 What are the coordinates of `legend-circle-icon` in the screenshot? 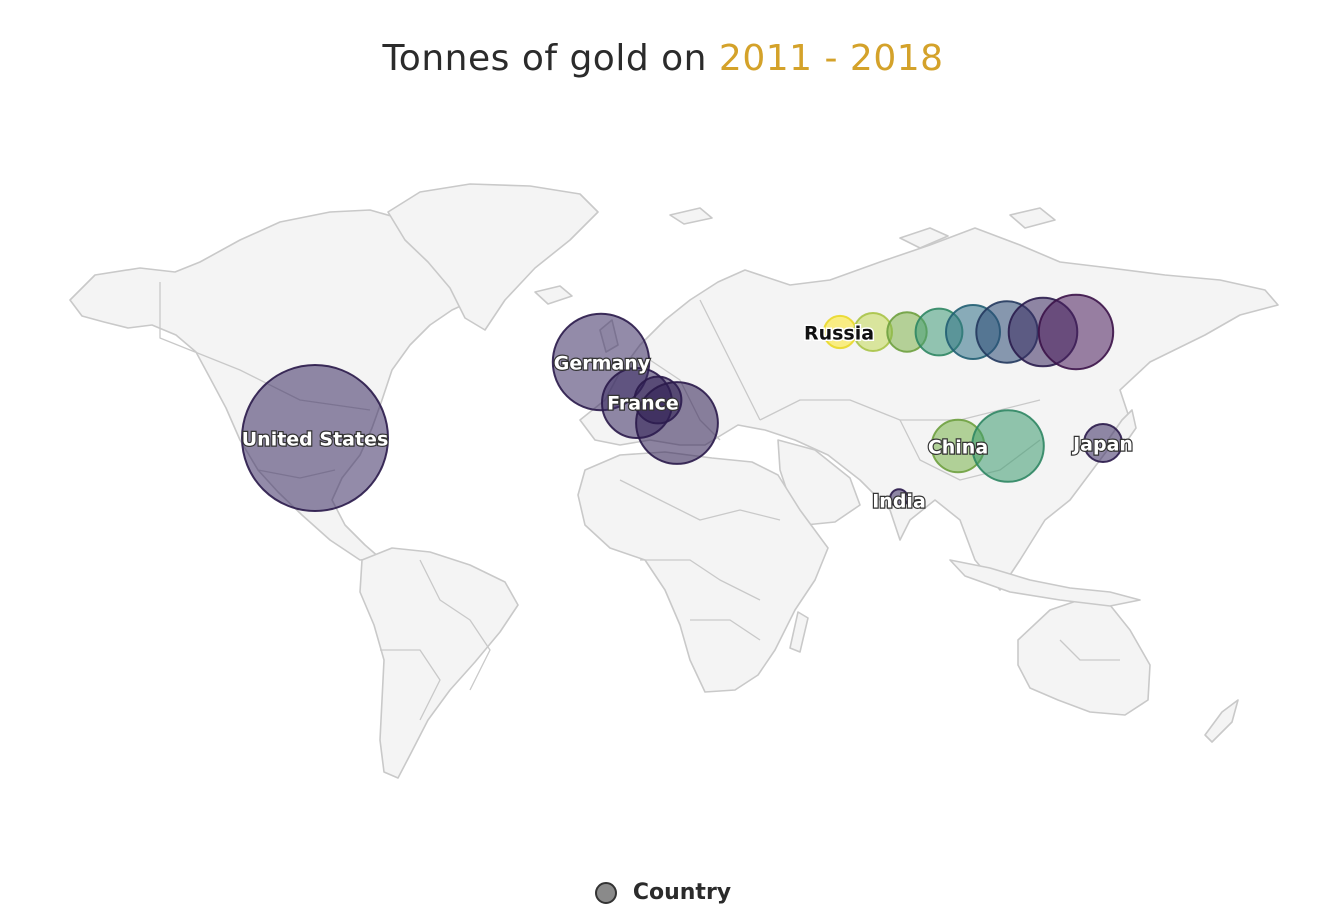 It's located at (605, 892).